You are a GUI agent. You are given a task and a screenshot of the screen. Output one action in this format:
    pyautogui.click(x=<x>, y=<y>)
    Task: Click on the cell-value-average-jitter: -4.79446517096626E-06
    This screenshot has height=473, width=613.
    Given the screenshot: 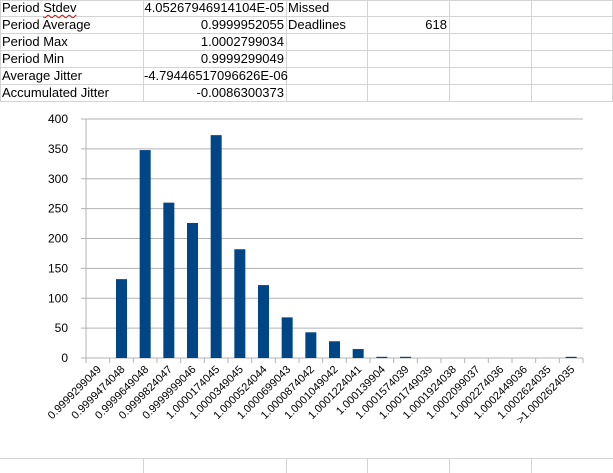 What is the action you would take?
    pyautogui.click(x=216, y=75)
    